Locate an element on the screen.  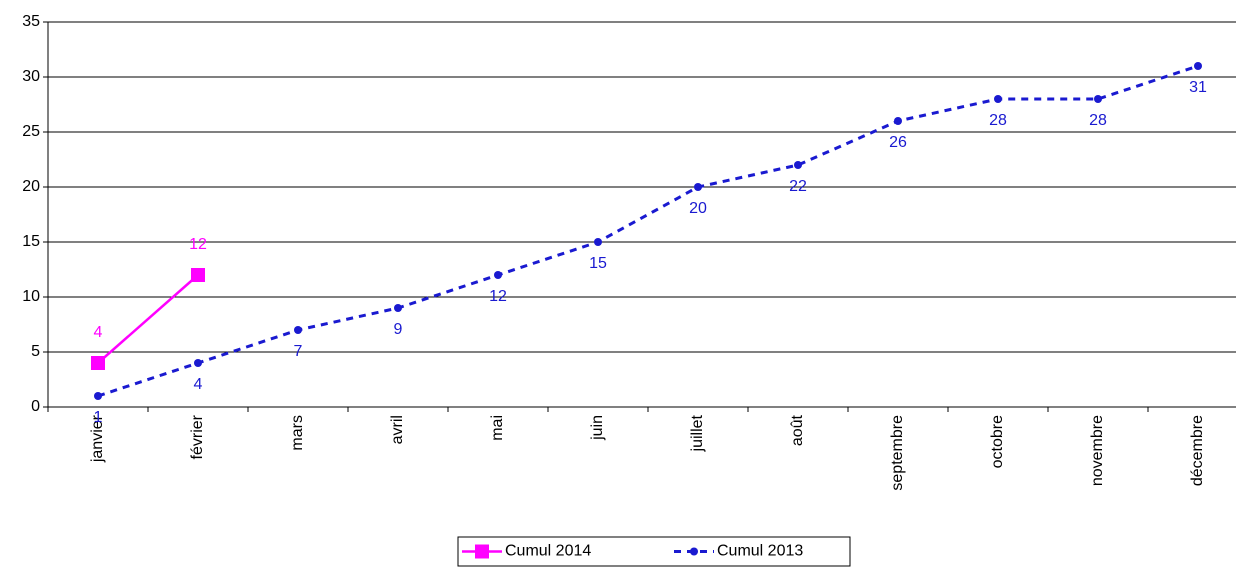
data-label: 1 is located at coordinates (98, 417).